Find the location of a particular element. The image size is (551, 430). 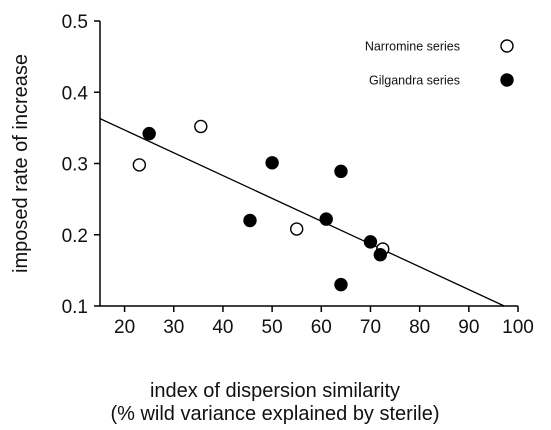

x-axis-title: index of dispersion similarity is located at coordinates (275, 391).